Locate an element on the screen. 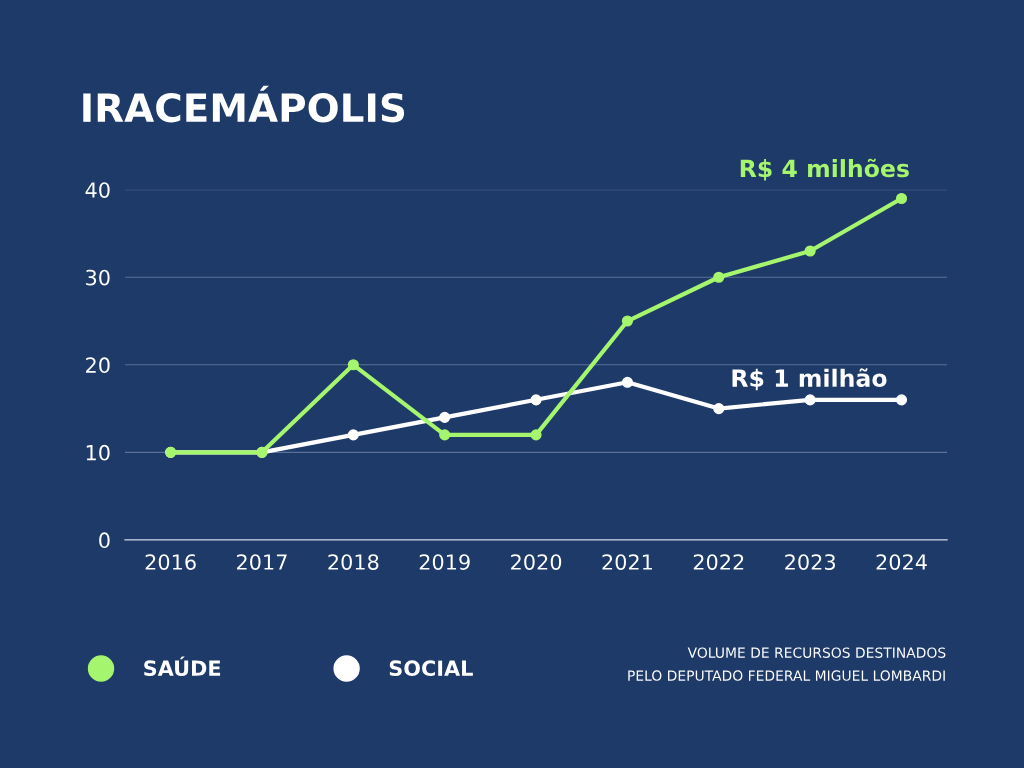 The width and height of the screenshot is (1024, 768). y-tick-label: 30 is located at coordinates (98, 277).